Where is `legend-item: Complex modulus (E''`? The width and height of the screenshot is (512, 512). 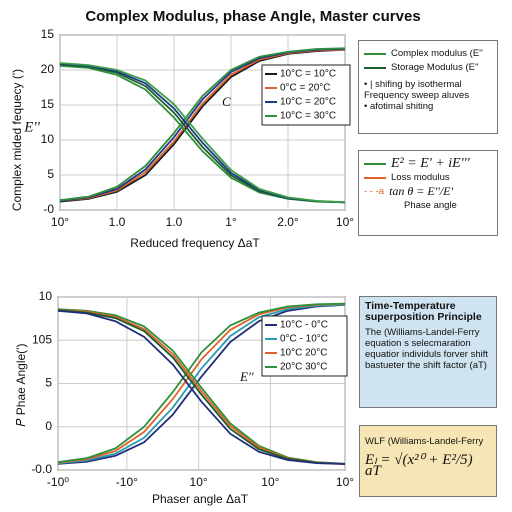
legend-item: Complex modulus (E'' is located at coordinates (428, 53).